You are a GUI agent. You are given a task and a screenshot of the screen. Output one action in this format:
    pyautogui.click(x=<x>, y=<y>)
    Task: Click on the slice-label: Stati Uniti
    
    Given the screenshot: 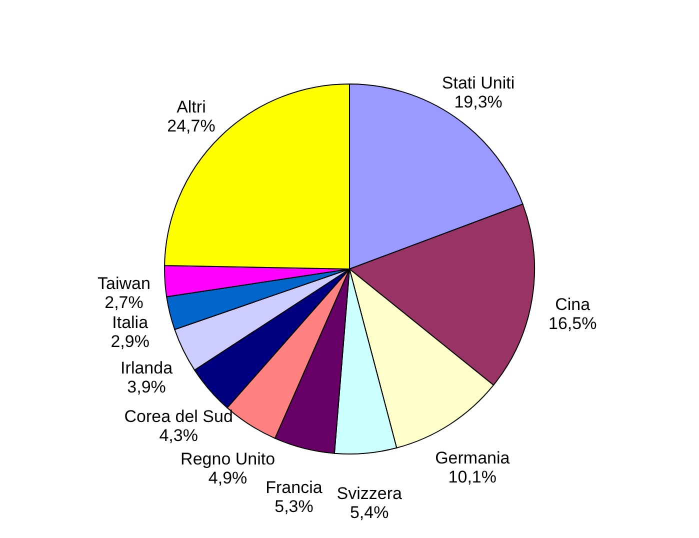 What is the action you would take?
    pyautogui.click(x=478, y=82)
    